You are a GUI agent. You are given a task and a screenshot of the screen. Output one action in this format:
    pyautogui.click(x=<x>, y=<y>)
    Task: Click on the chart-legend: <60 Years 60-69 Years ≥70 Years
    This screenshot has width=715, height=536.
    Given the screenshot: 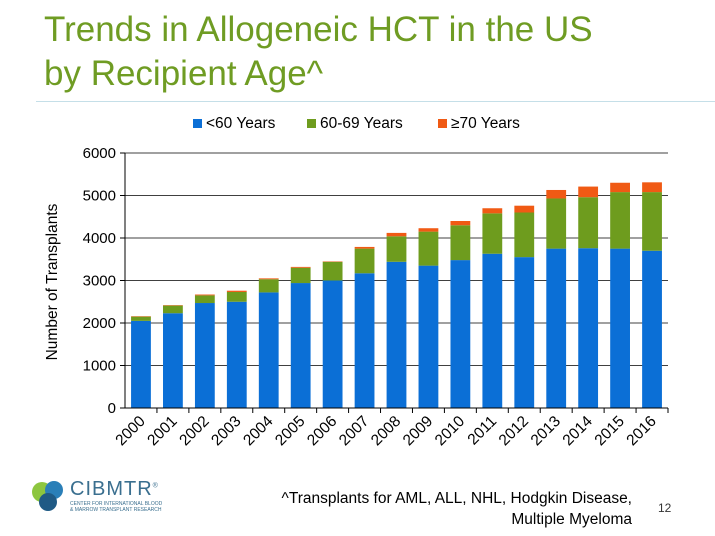 What is the action you would take?
    pyautogui.click(x=356, y=123)
    